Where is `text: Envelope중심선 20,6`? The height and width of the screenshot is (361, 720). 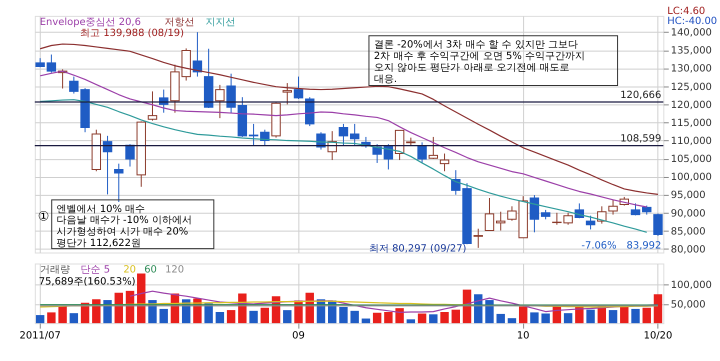
text: Envelope중심선 20,6 is located at coordinates (90, 22).